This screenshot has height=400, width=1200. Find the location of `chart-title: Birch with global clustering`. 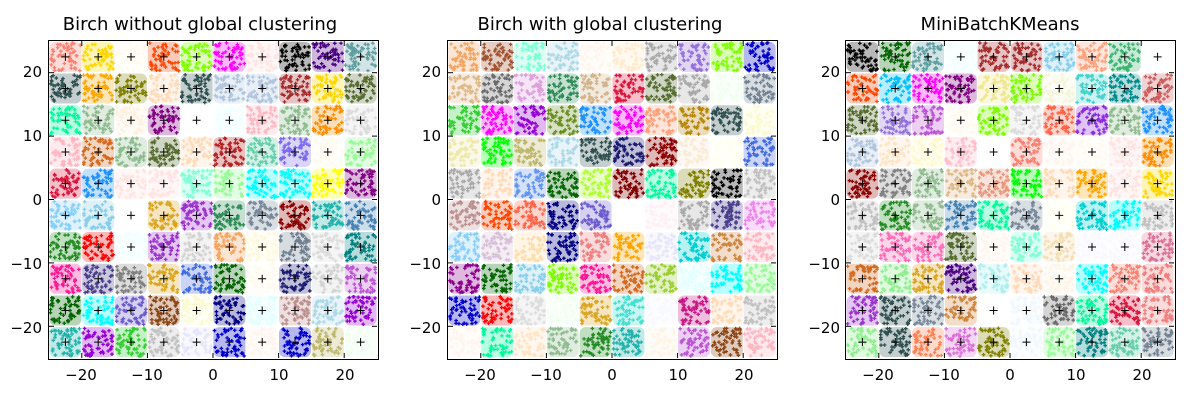

chart-title: Birch with global clustering is located at coordinates (600, 24).